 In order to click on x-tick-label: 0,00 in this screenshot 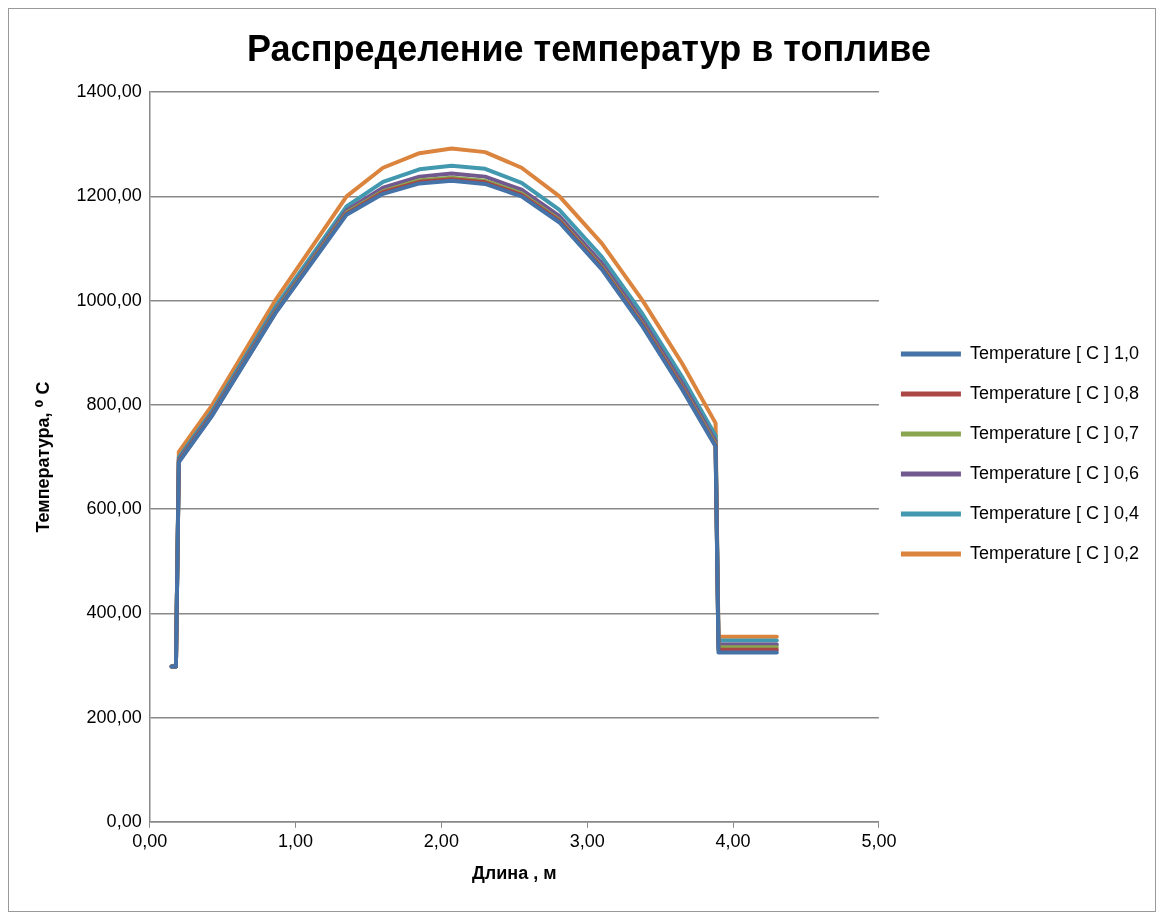, I will do `click(150, 840)`.